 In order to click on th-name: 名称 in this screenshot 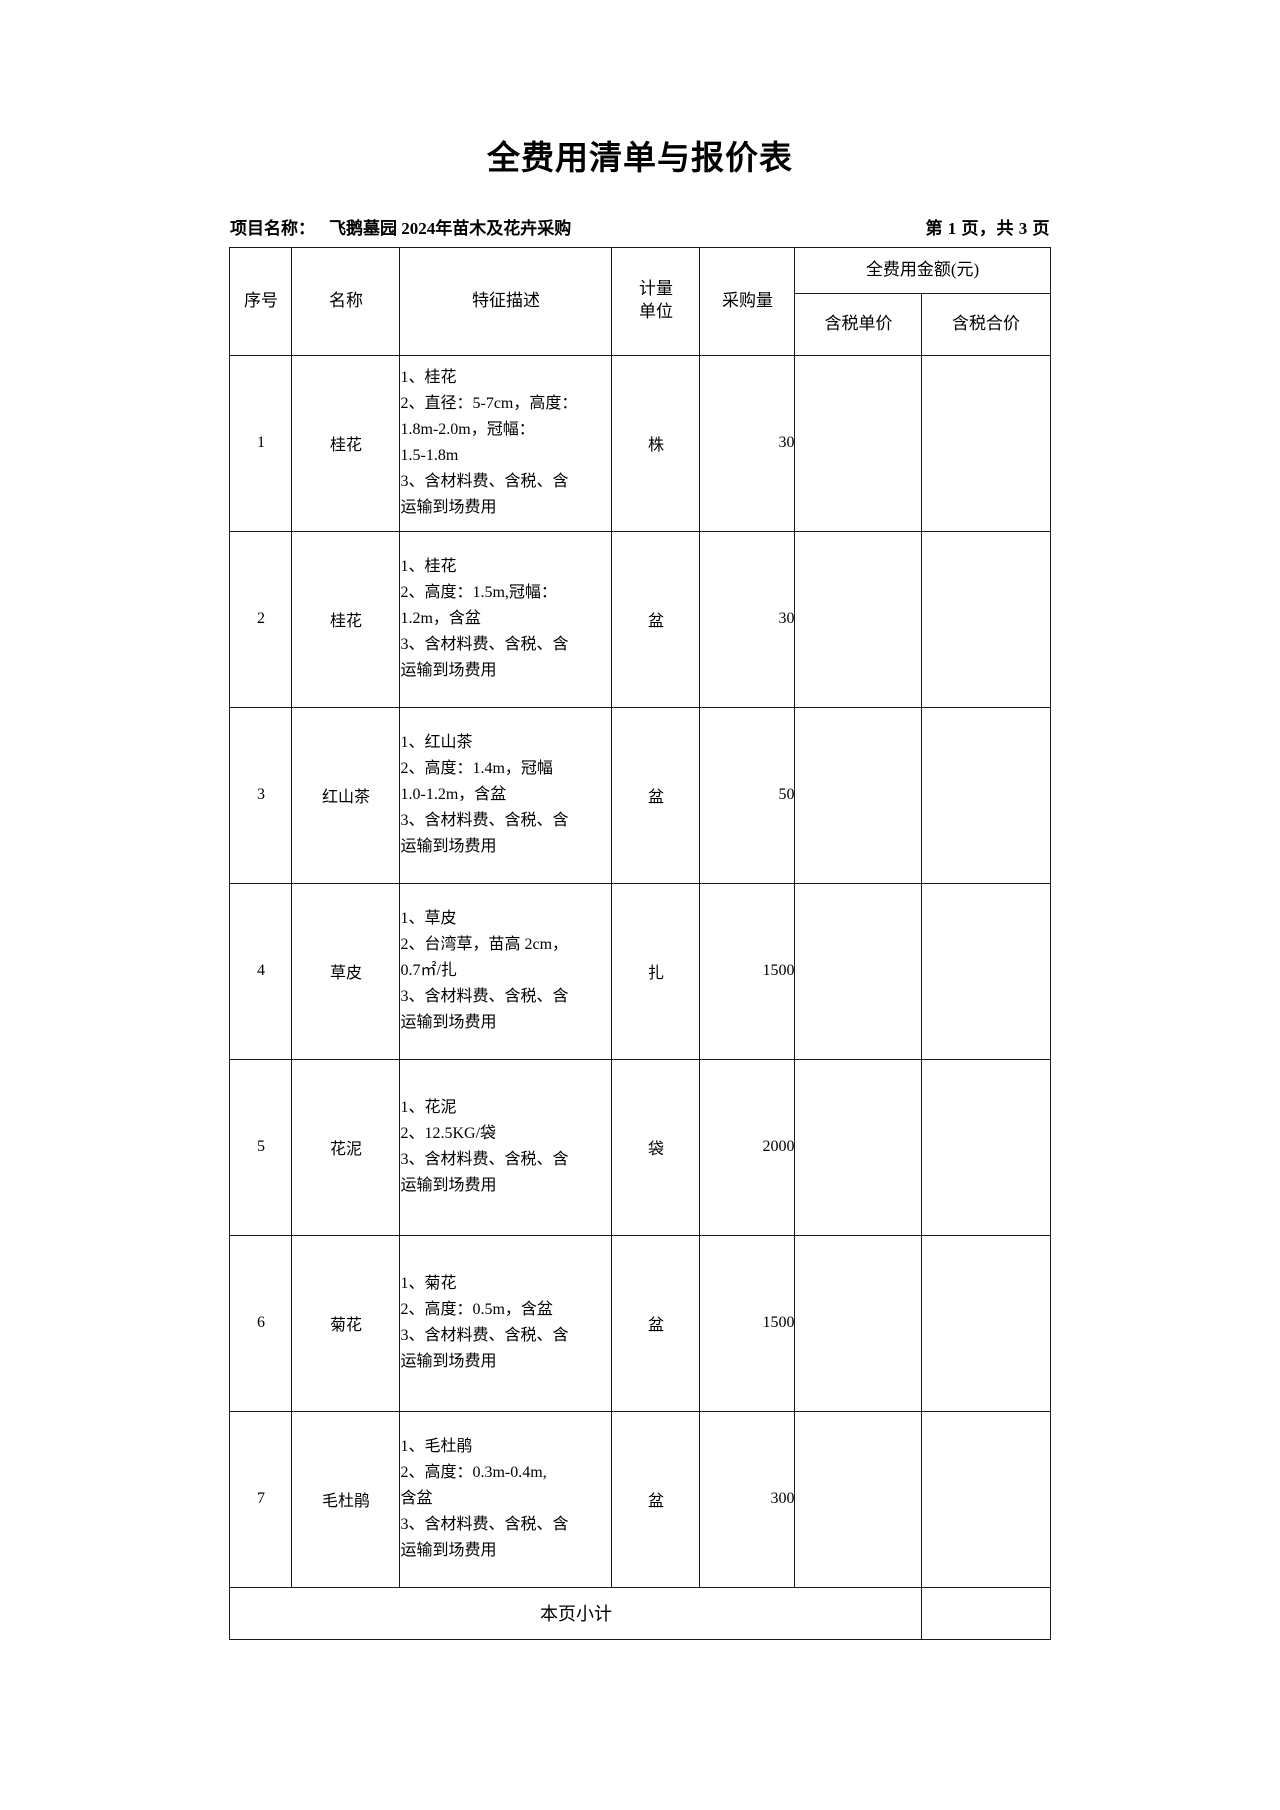, I will do `click(346, 301)`.